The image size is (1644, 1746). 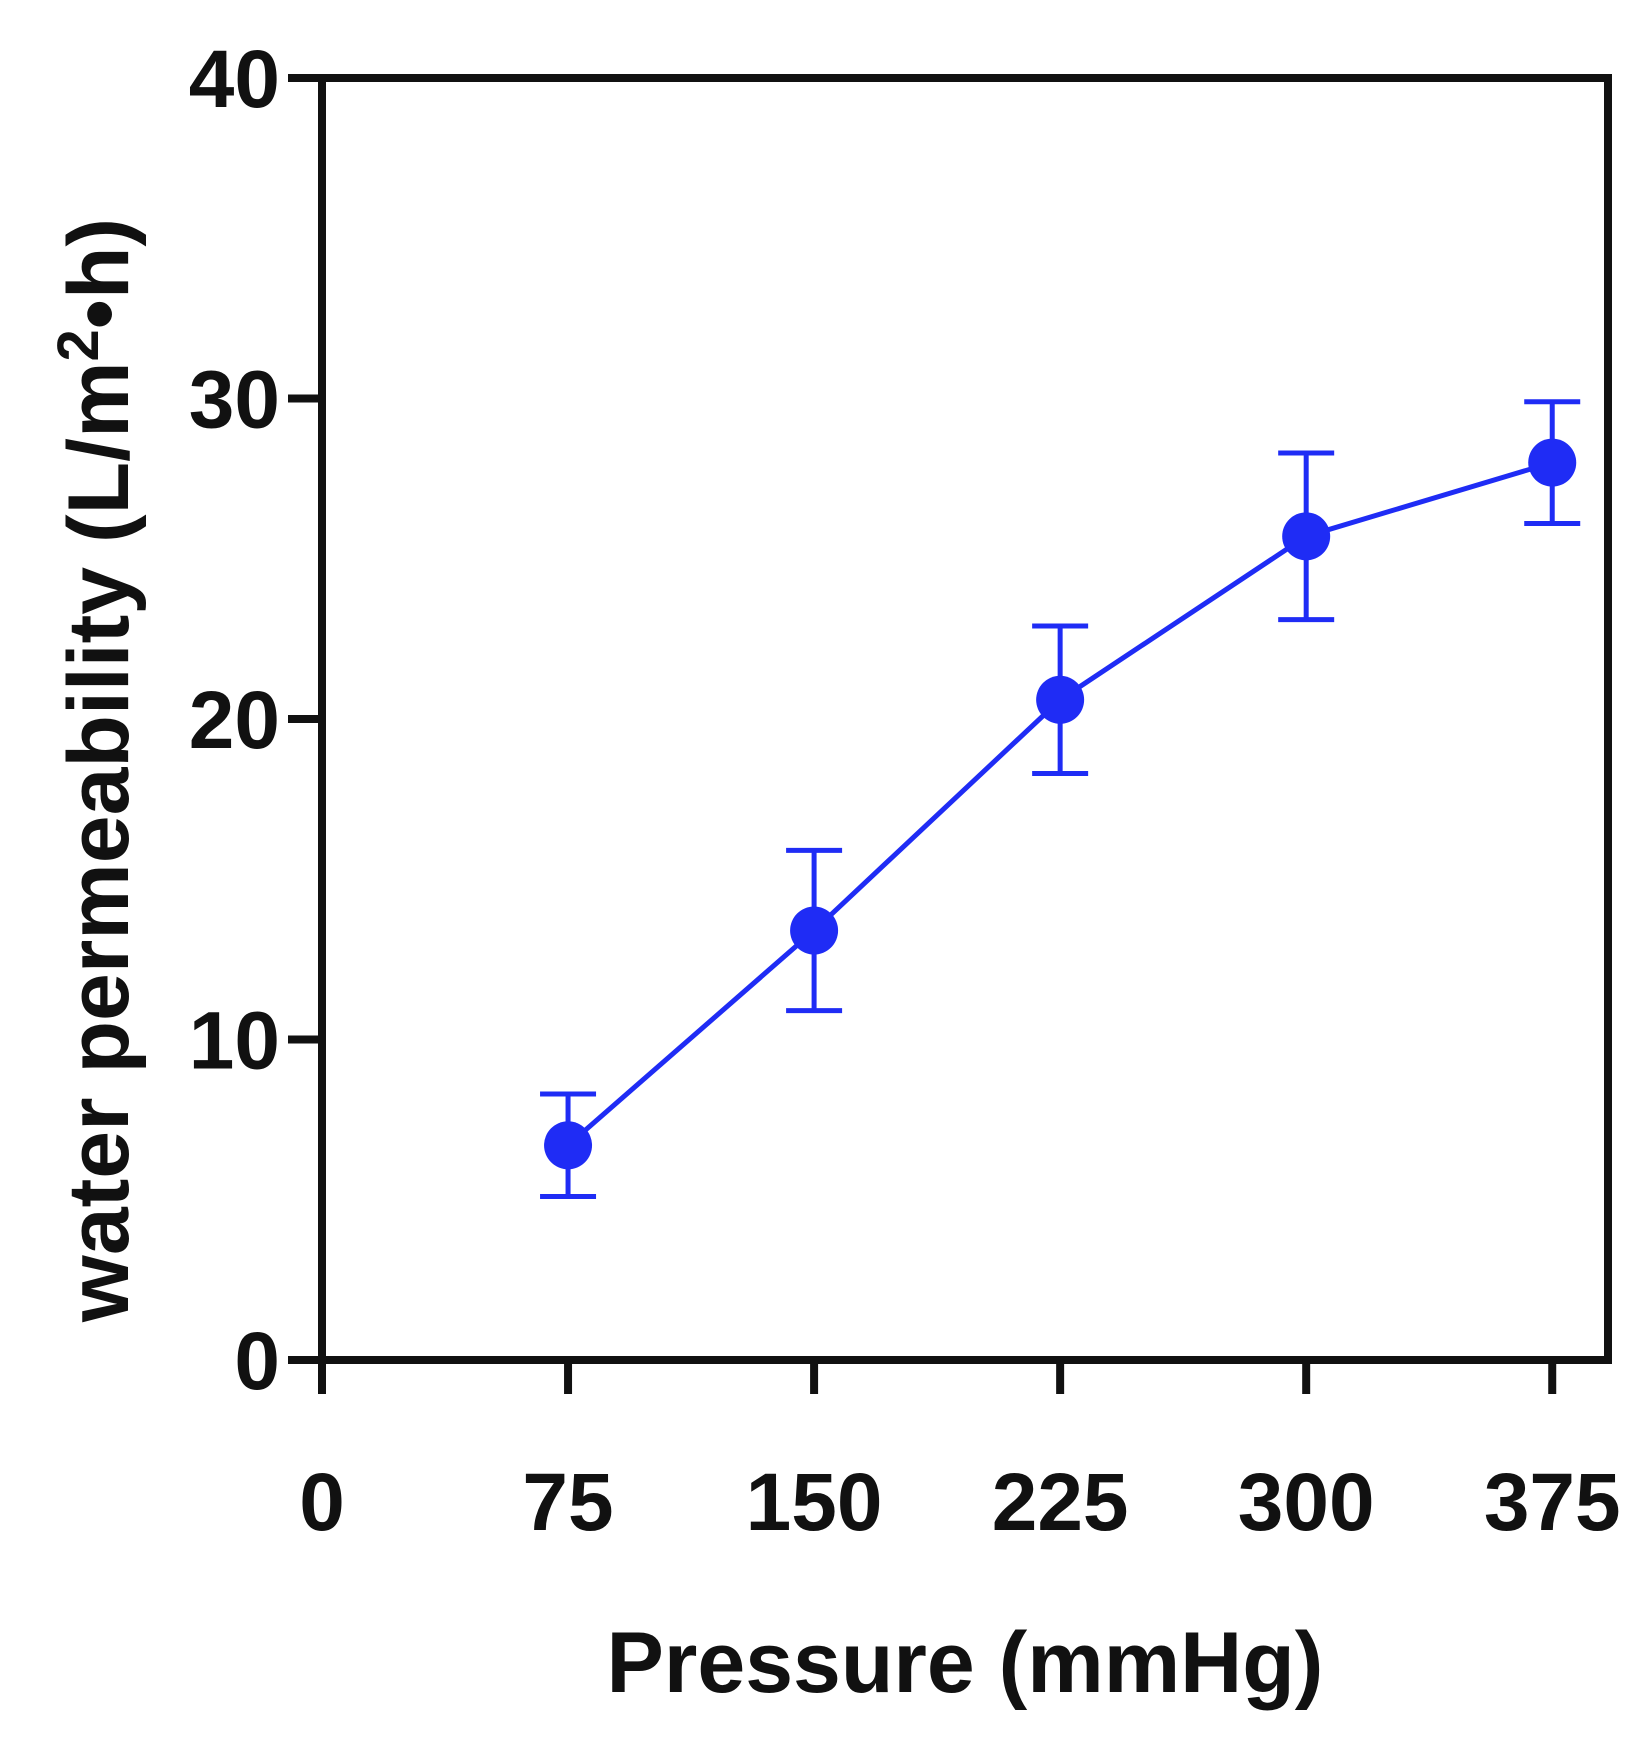 What do you see at coordinates (1060, 1502) in the screenshot?
I see `x-tick-label-225: 225` at bounding box center [1060, 1502].